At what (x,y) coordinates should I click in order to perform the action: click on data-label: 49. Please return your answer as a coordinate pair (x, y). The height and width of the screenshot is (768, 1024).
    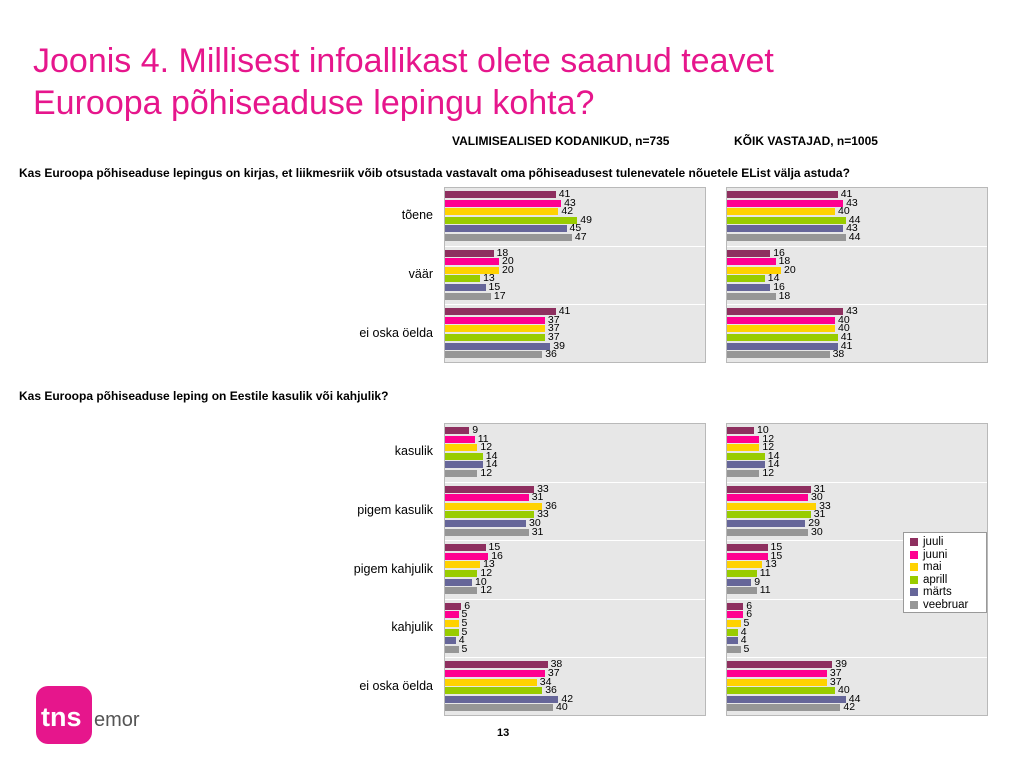
    Looking at the image, I should click on (586, 219).